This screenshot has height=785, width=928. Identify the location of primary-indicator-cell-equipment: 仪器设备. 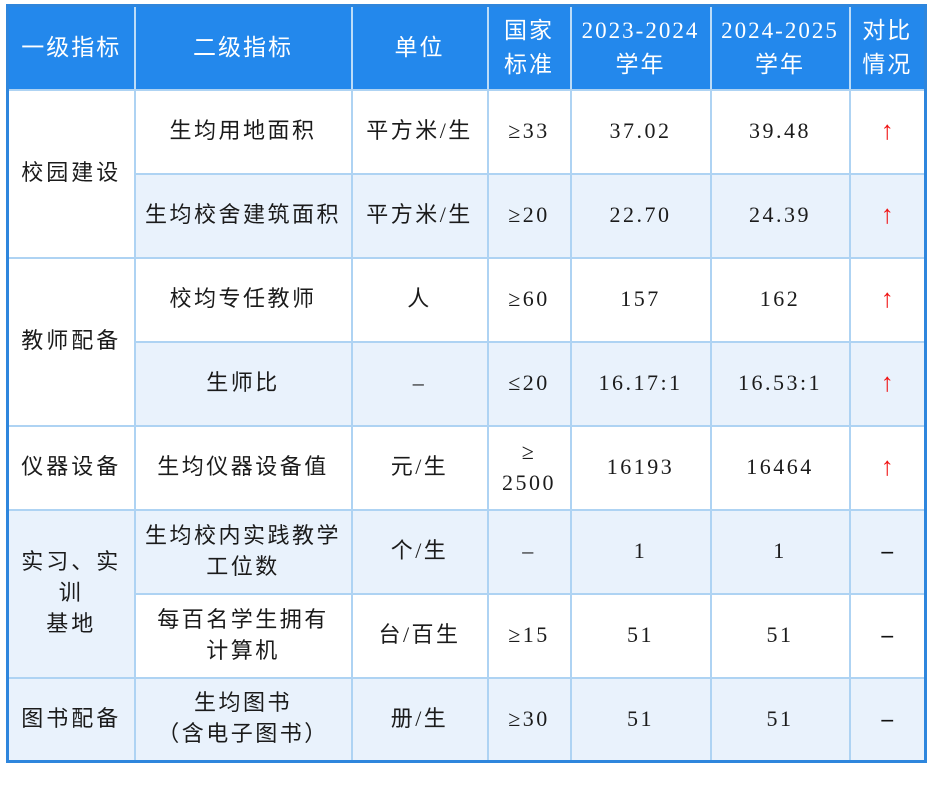
(71, 467).